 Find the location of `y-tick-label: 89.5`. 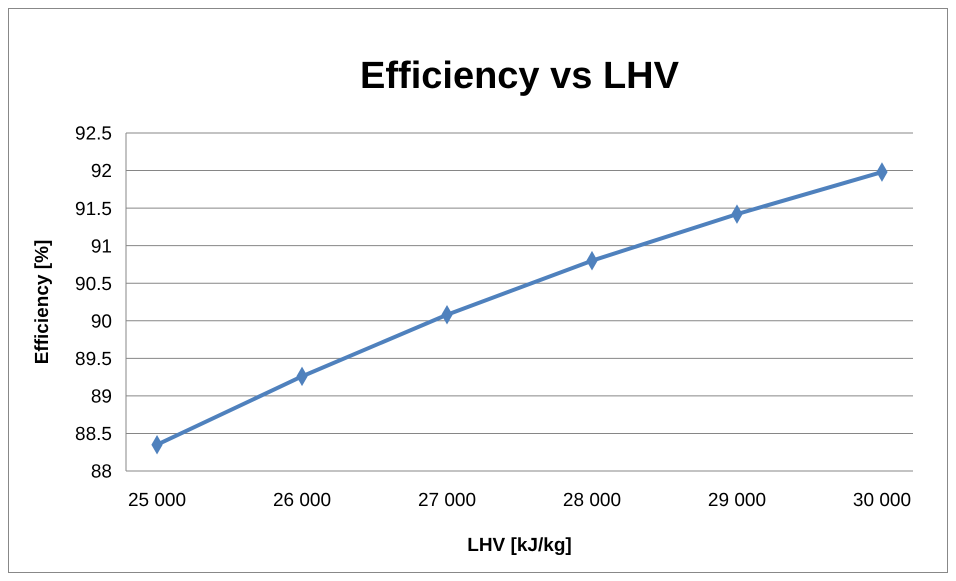

y-tick-label: 89.5 is located at coordinates (93, 359).